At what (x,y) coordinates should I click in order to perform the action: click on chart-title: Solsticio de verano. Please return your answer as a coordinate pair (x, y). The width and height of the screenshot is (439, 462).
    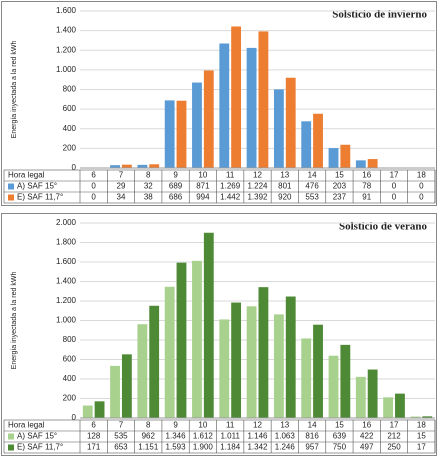
    Looking at the image, I should click on (383, 227).